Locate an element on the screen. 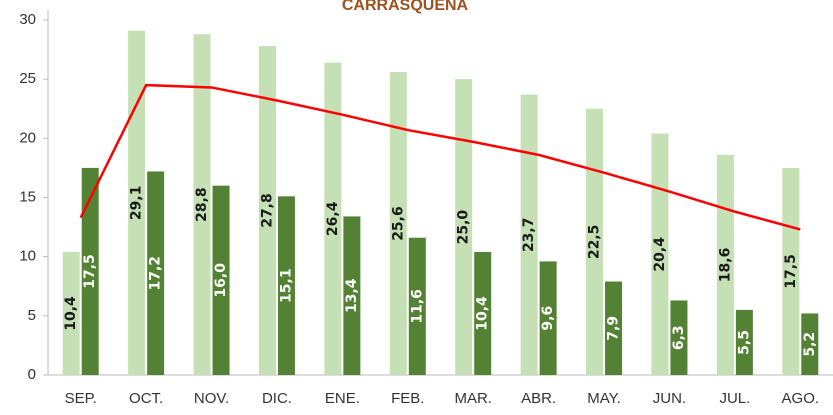  x-tick-label: JUN. is located at coordinates (669, 398).